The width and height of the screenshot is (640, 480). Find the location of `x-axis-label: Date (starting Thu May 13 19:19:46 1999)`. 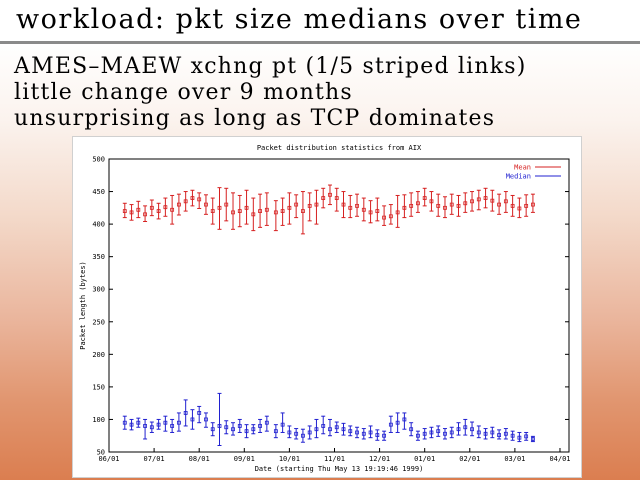

x-axis-label: Date (starting Thu May 13 19:19:46 1999) is located at coordinates (339, 469).